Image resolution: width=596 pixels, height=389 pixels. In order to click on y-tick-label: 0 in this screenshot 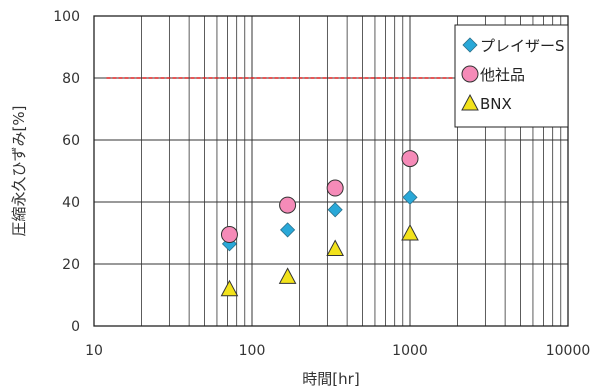, I will do `click(75, 327)`.